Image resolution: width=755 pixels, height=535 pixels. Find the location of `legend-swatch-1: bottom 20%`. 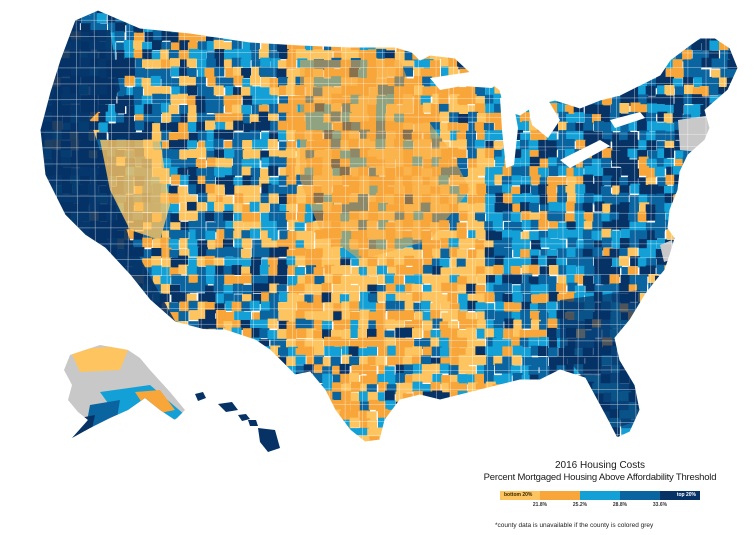

legend-swatch-1: bottom 20% is located at coordinates (520, 495).